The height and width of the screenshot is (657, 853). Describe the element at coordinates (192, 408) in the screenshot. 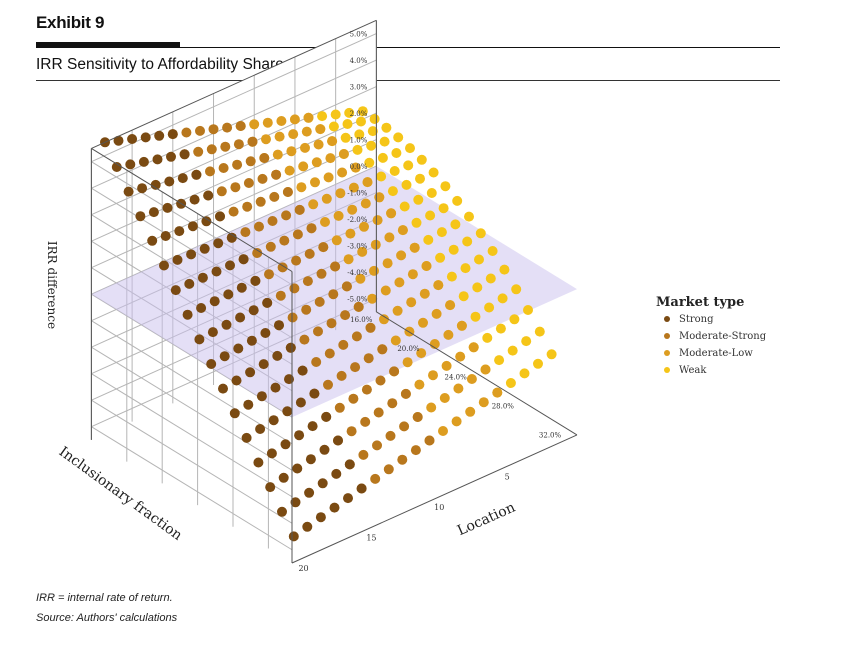

I see `grid-line-wall-fraction-z` at that location.